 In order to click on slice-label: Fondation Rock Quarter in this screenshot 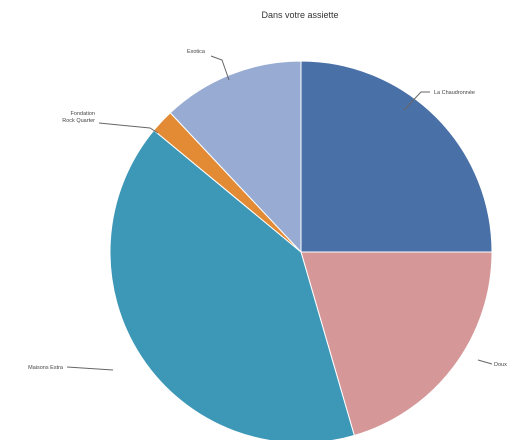, I will do `click(78, 117)`.